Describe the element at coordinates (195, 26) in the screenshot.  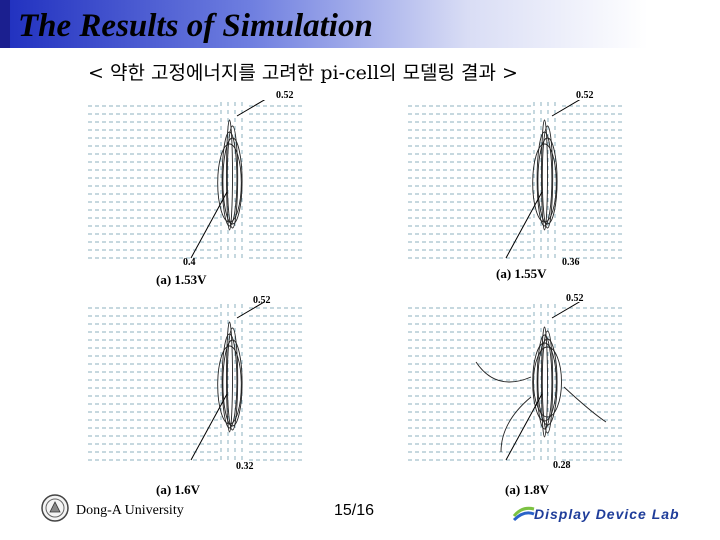
I see `slide-title: The Results of Simulation` at that location.